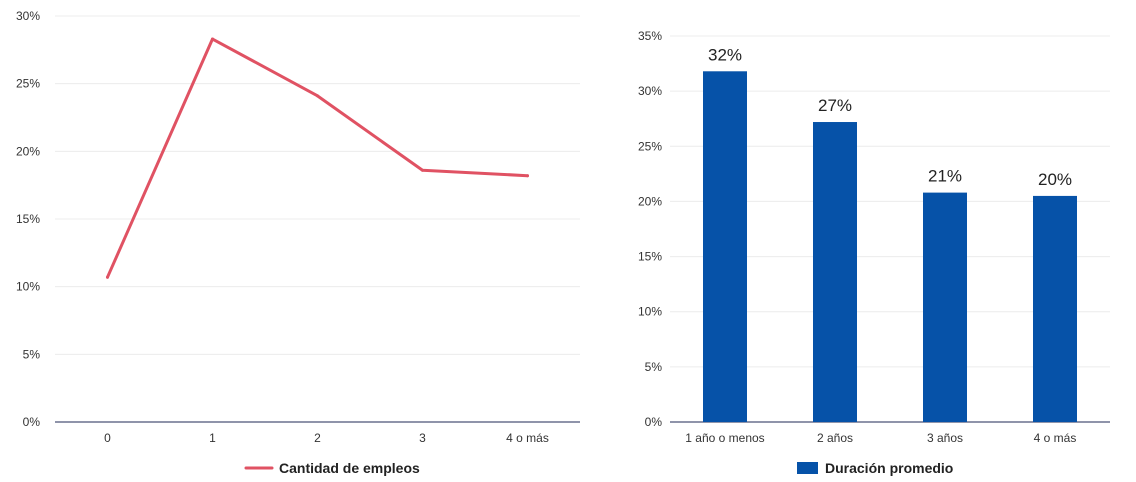  What do you see at coordinates (212, 438) in the screenshot?
I see `x-tick-label: 1` at bounding box center [212, 438].